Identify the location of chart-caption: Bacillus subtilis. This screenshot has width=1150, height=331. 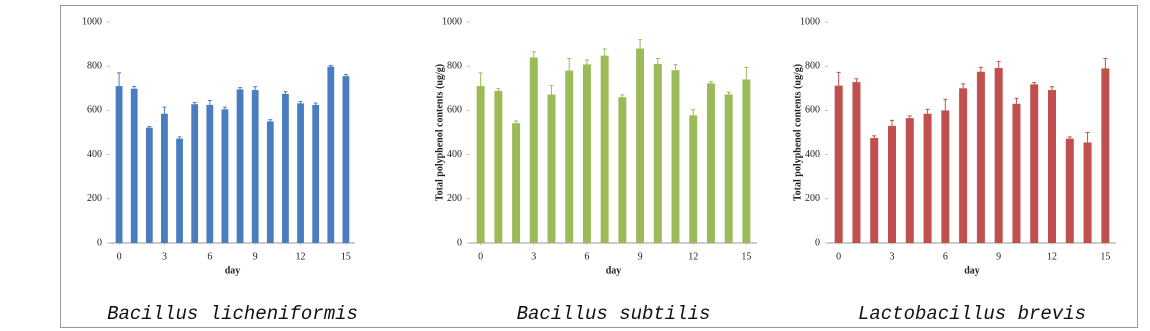
(614, 314).